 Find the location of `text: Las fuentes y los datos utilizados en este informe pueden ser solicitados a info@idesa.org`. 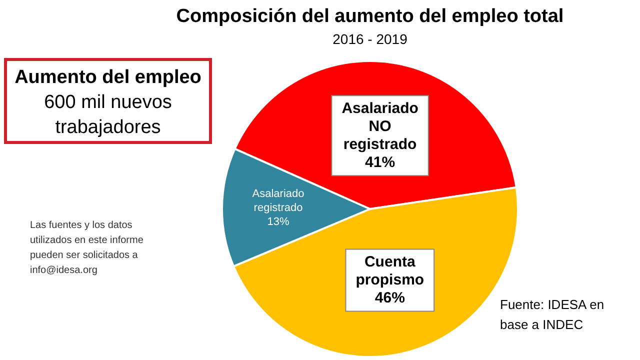

text: Las fuentes y los datos utilizados en este informe pueden ser solicitados a info@idesa.org is located at coordinates (87, 248).